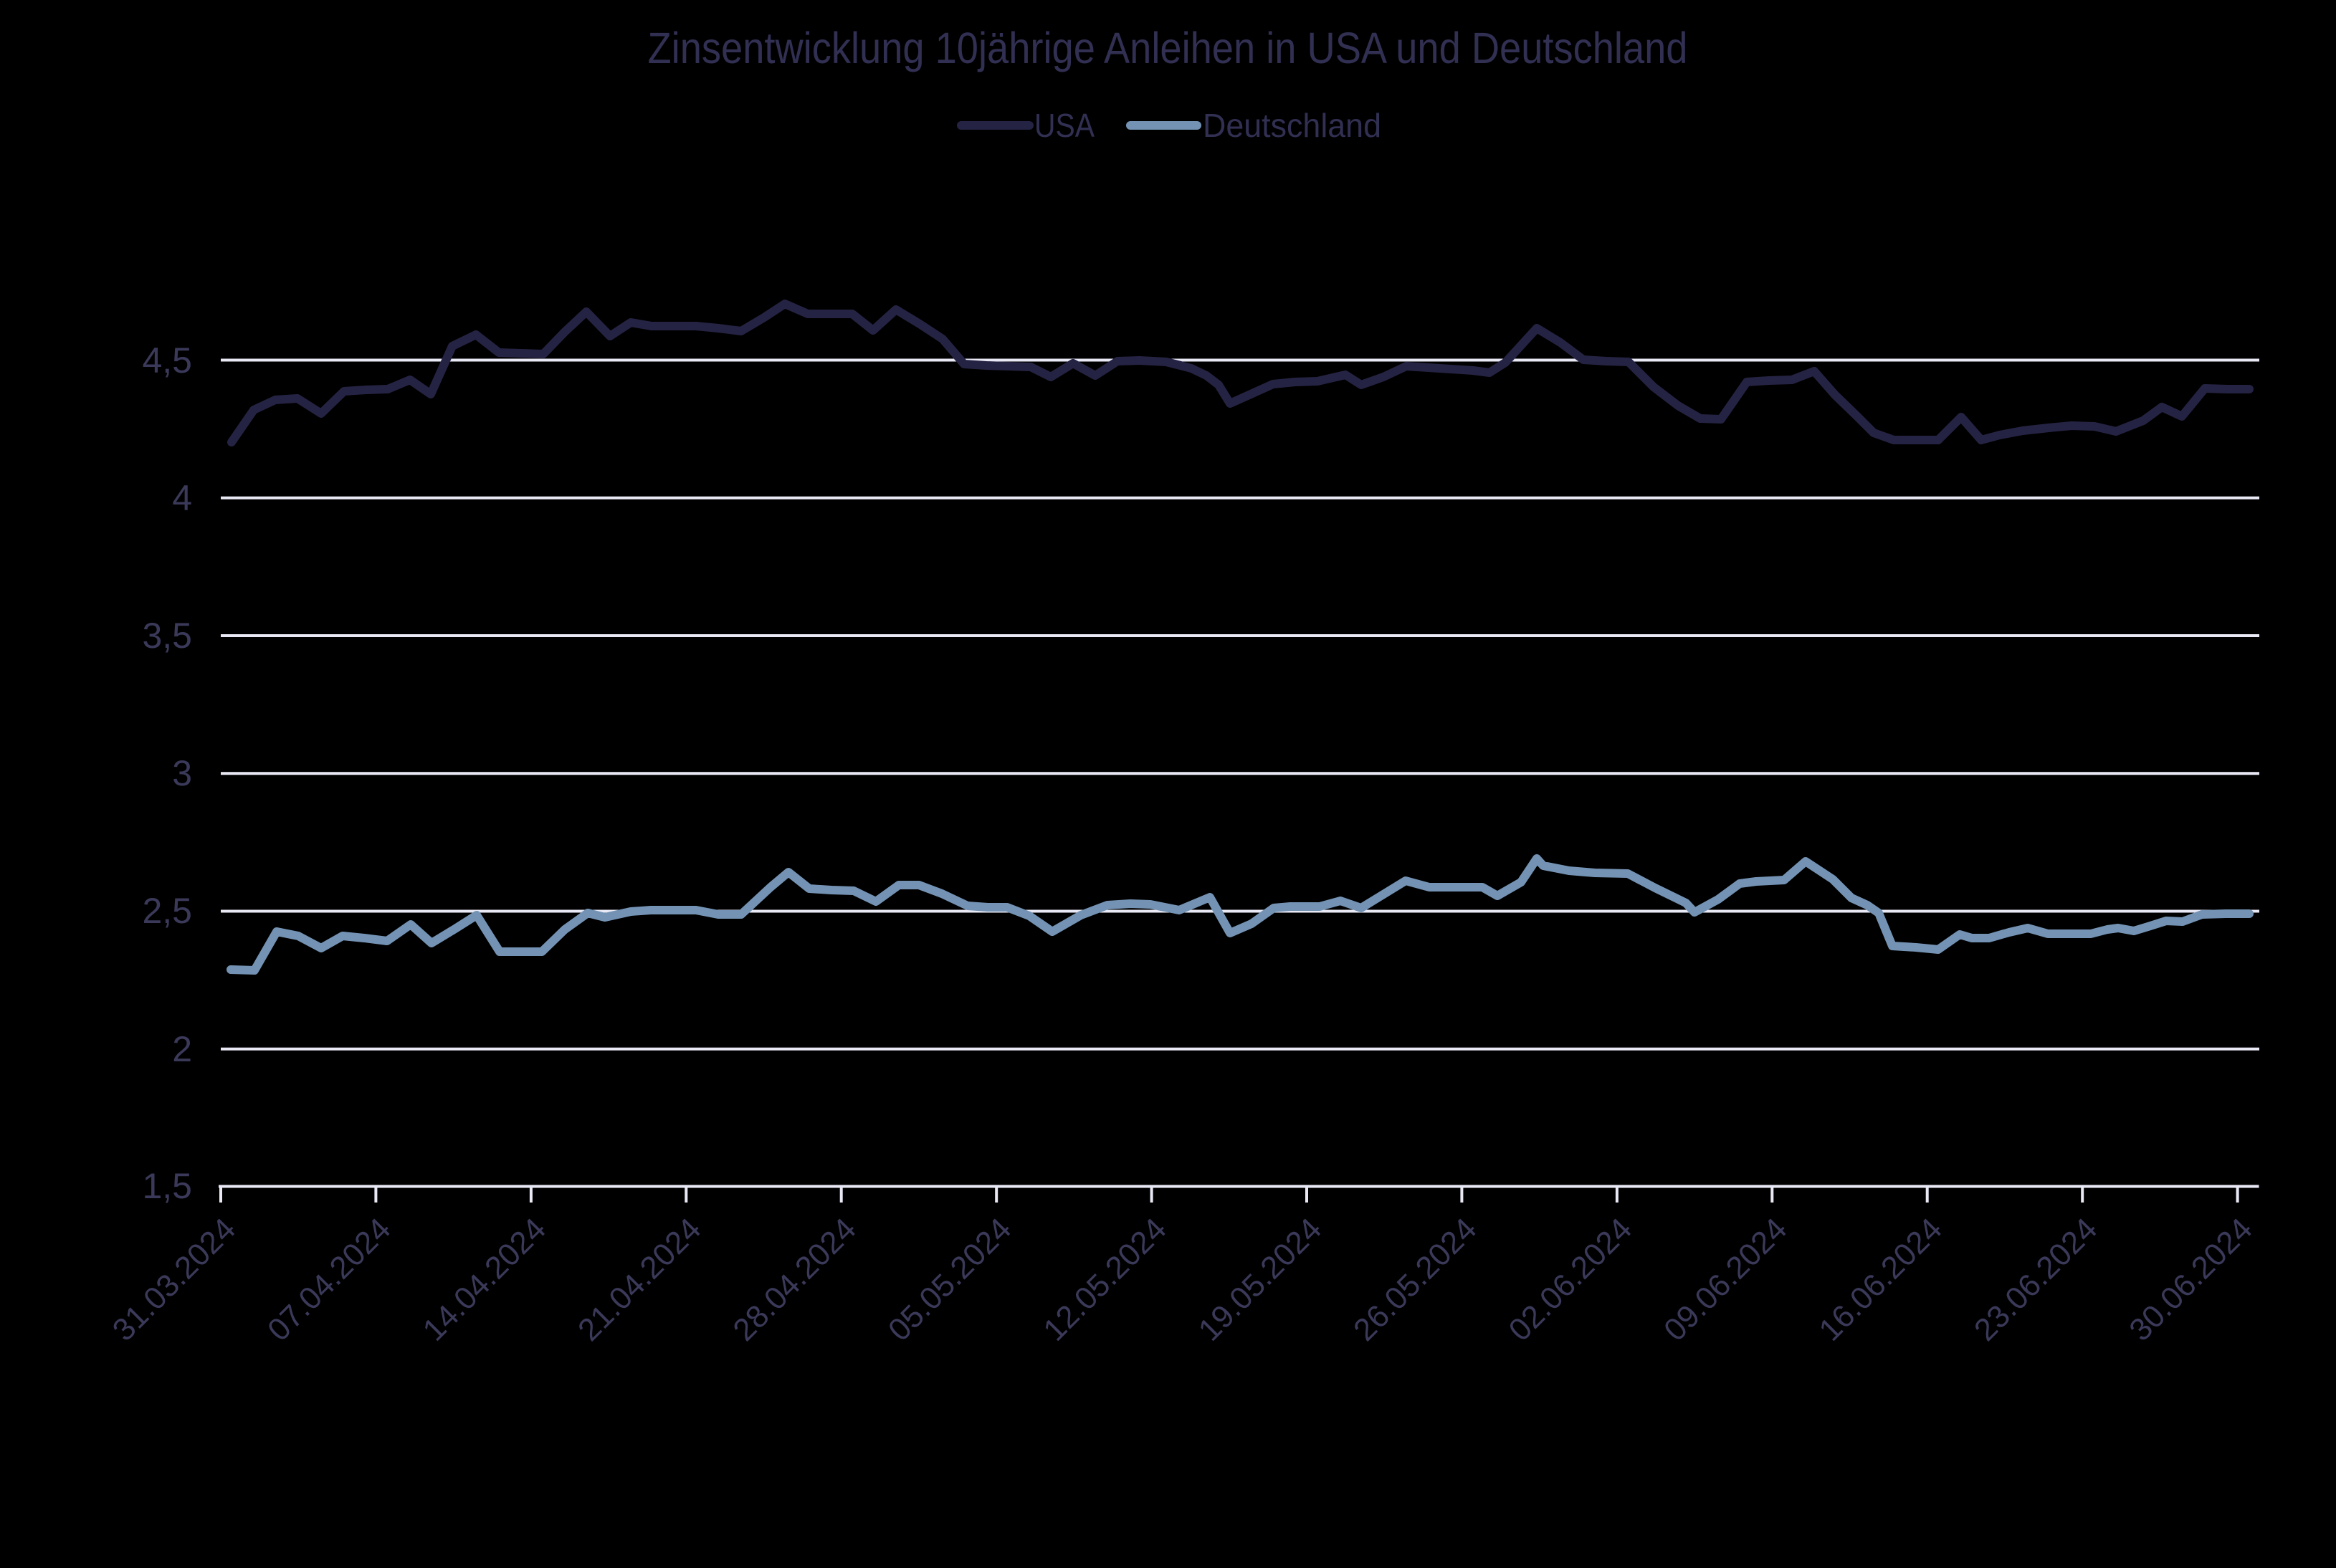 The image size is (2336, 1568). I want to click on svg-text: 4, so click(182, 498).